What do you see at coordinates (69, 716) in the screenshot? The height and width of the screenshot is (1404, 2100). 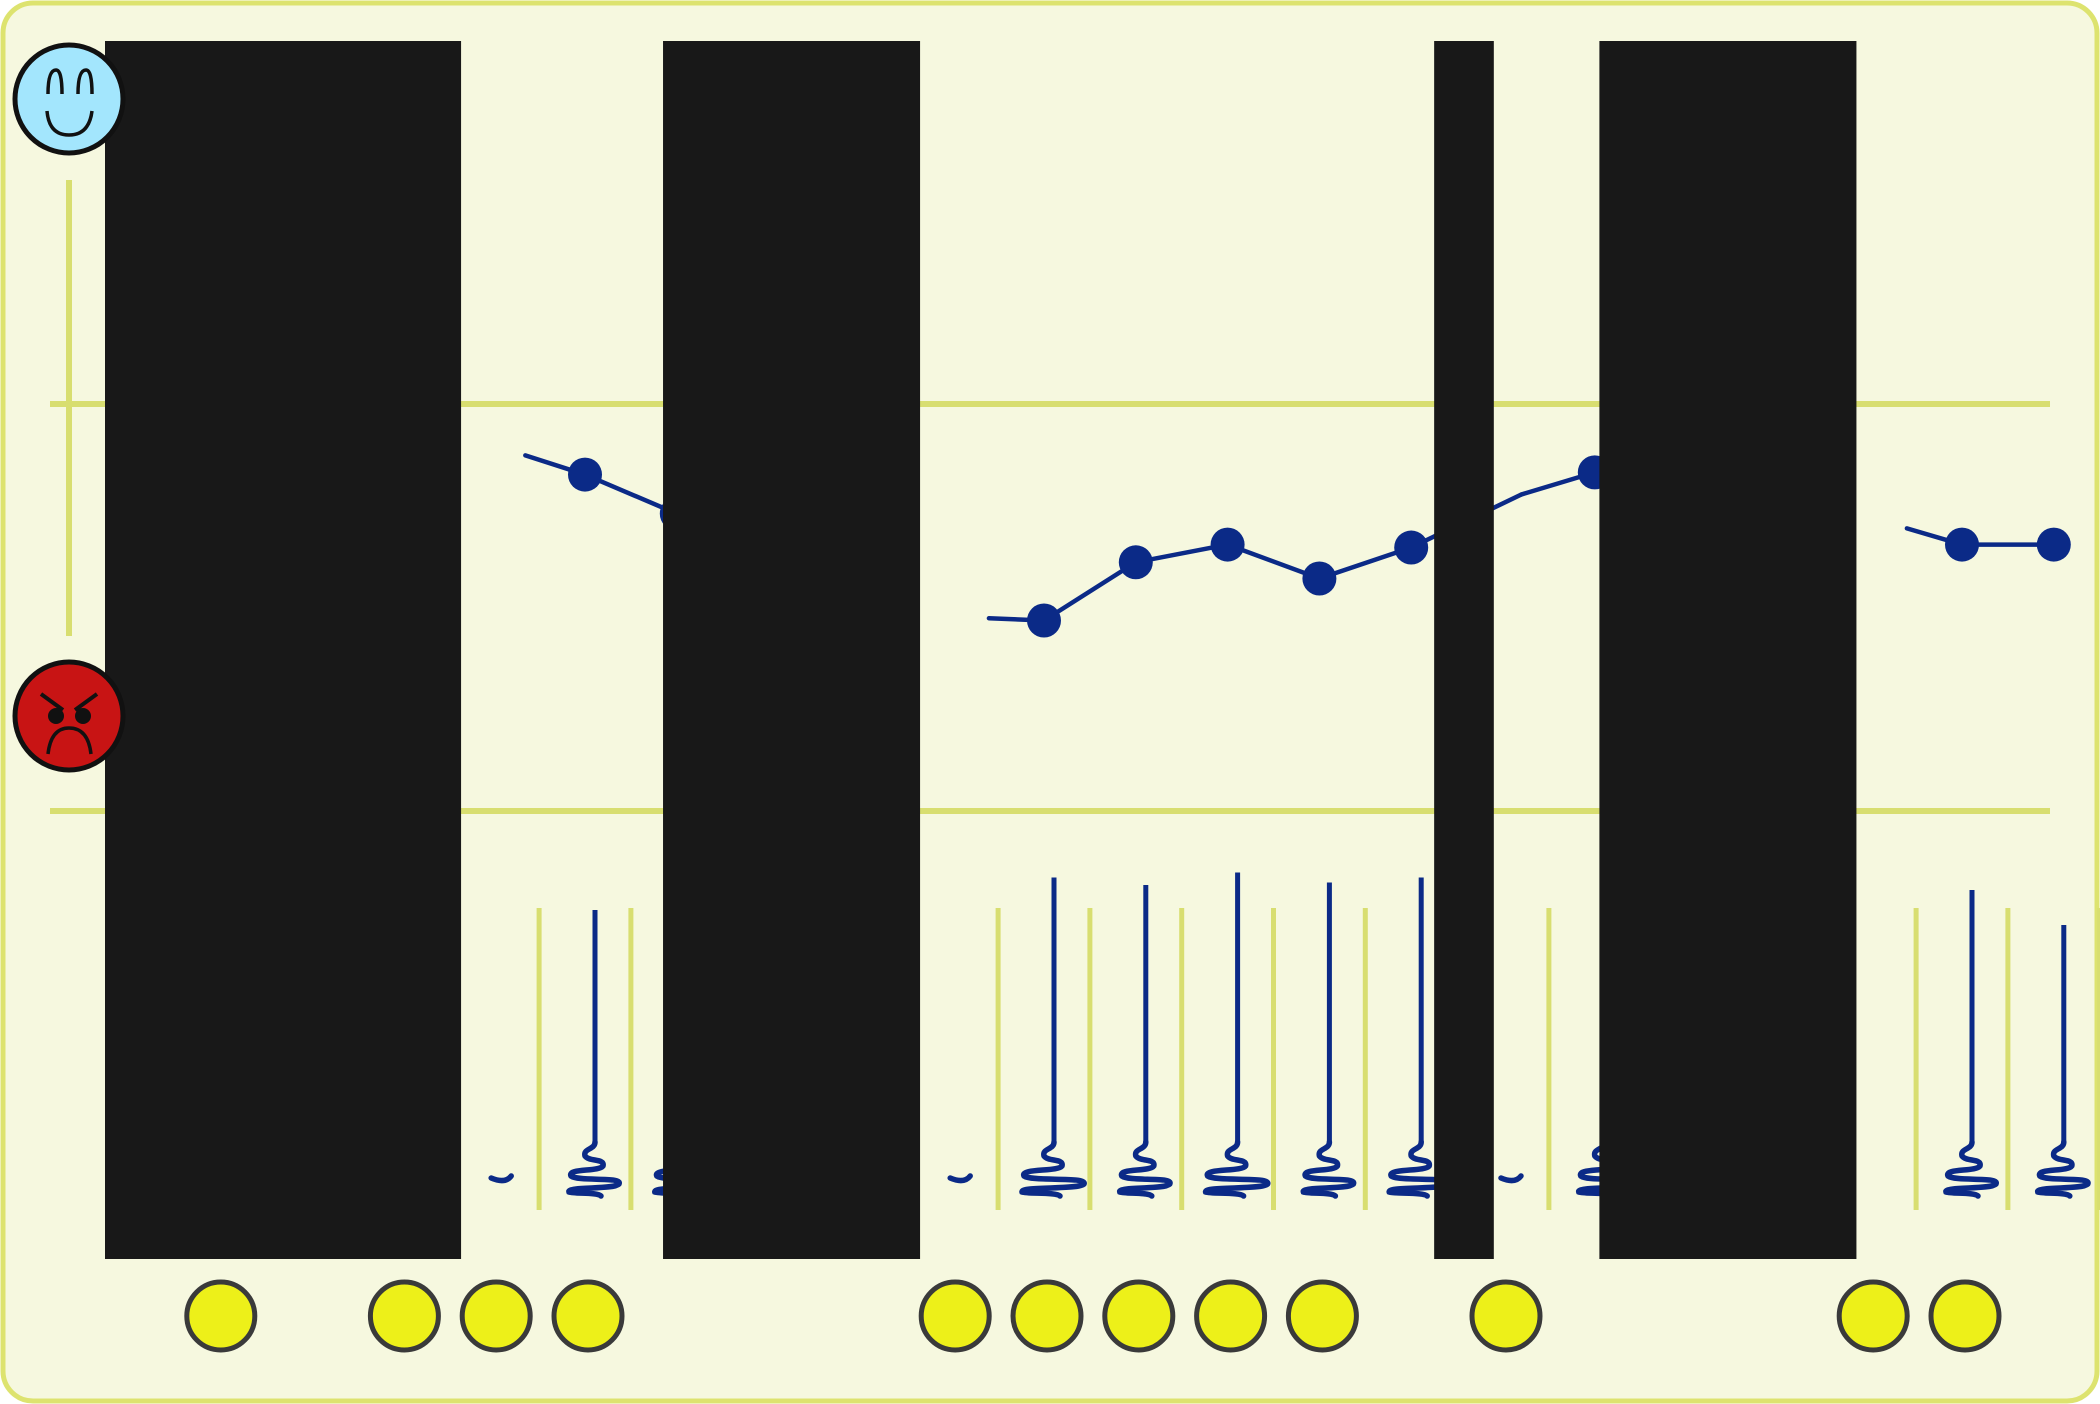 I see `angry-face-icon` at bounding box center [69, 716].